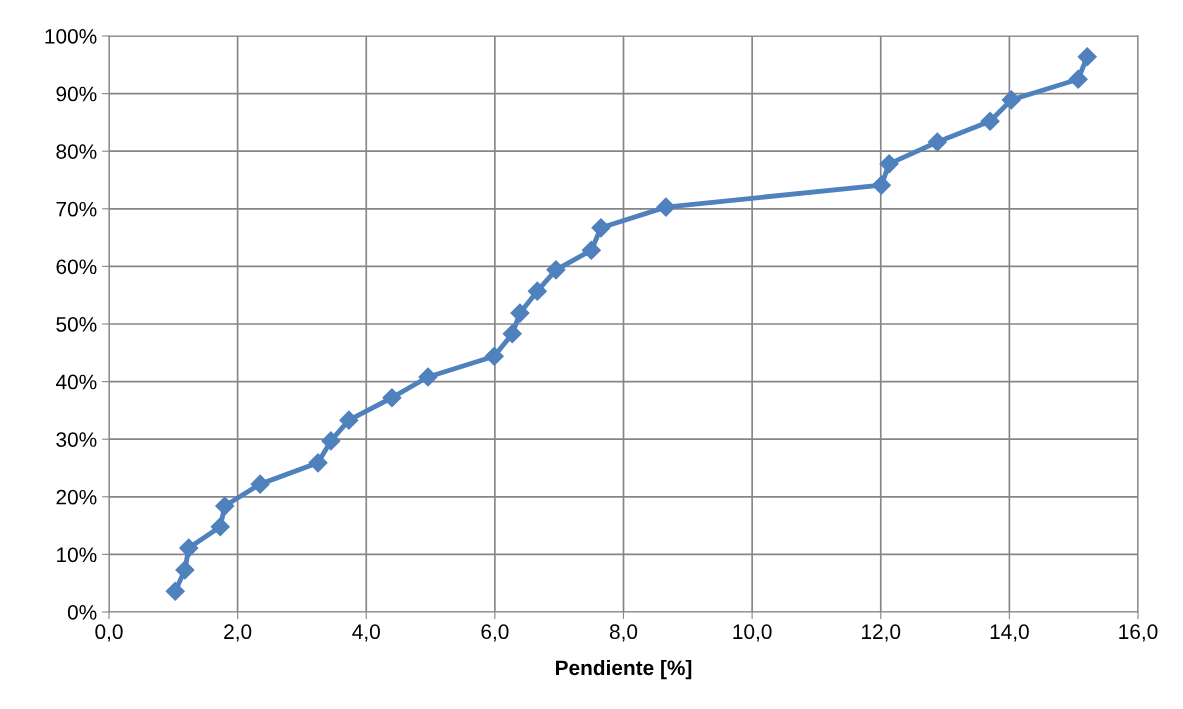 This screenshot has height=709, width=1183. What do you see at coordinates (76, 209) in the screenshot?
I see `y-tick-label: 70%` at bounding box center [76, 209].